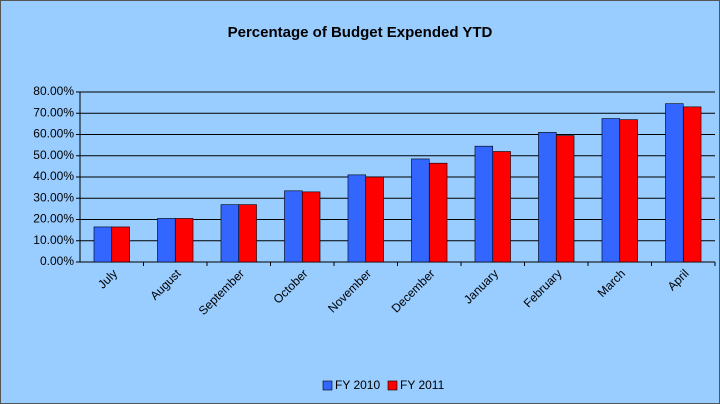 Image resolution: width=720 pixels, height=404 pixels. Describe the element at coordinates (57, 261) in the screenshot. I see `y-tick-label: 0.00%` at that location.